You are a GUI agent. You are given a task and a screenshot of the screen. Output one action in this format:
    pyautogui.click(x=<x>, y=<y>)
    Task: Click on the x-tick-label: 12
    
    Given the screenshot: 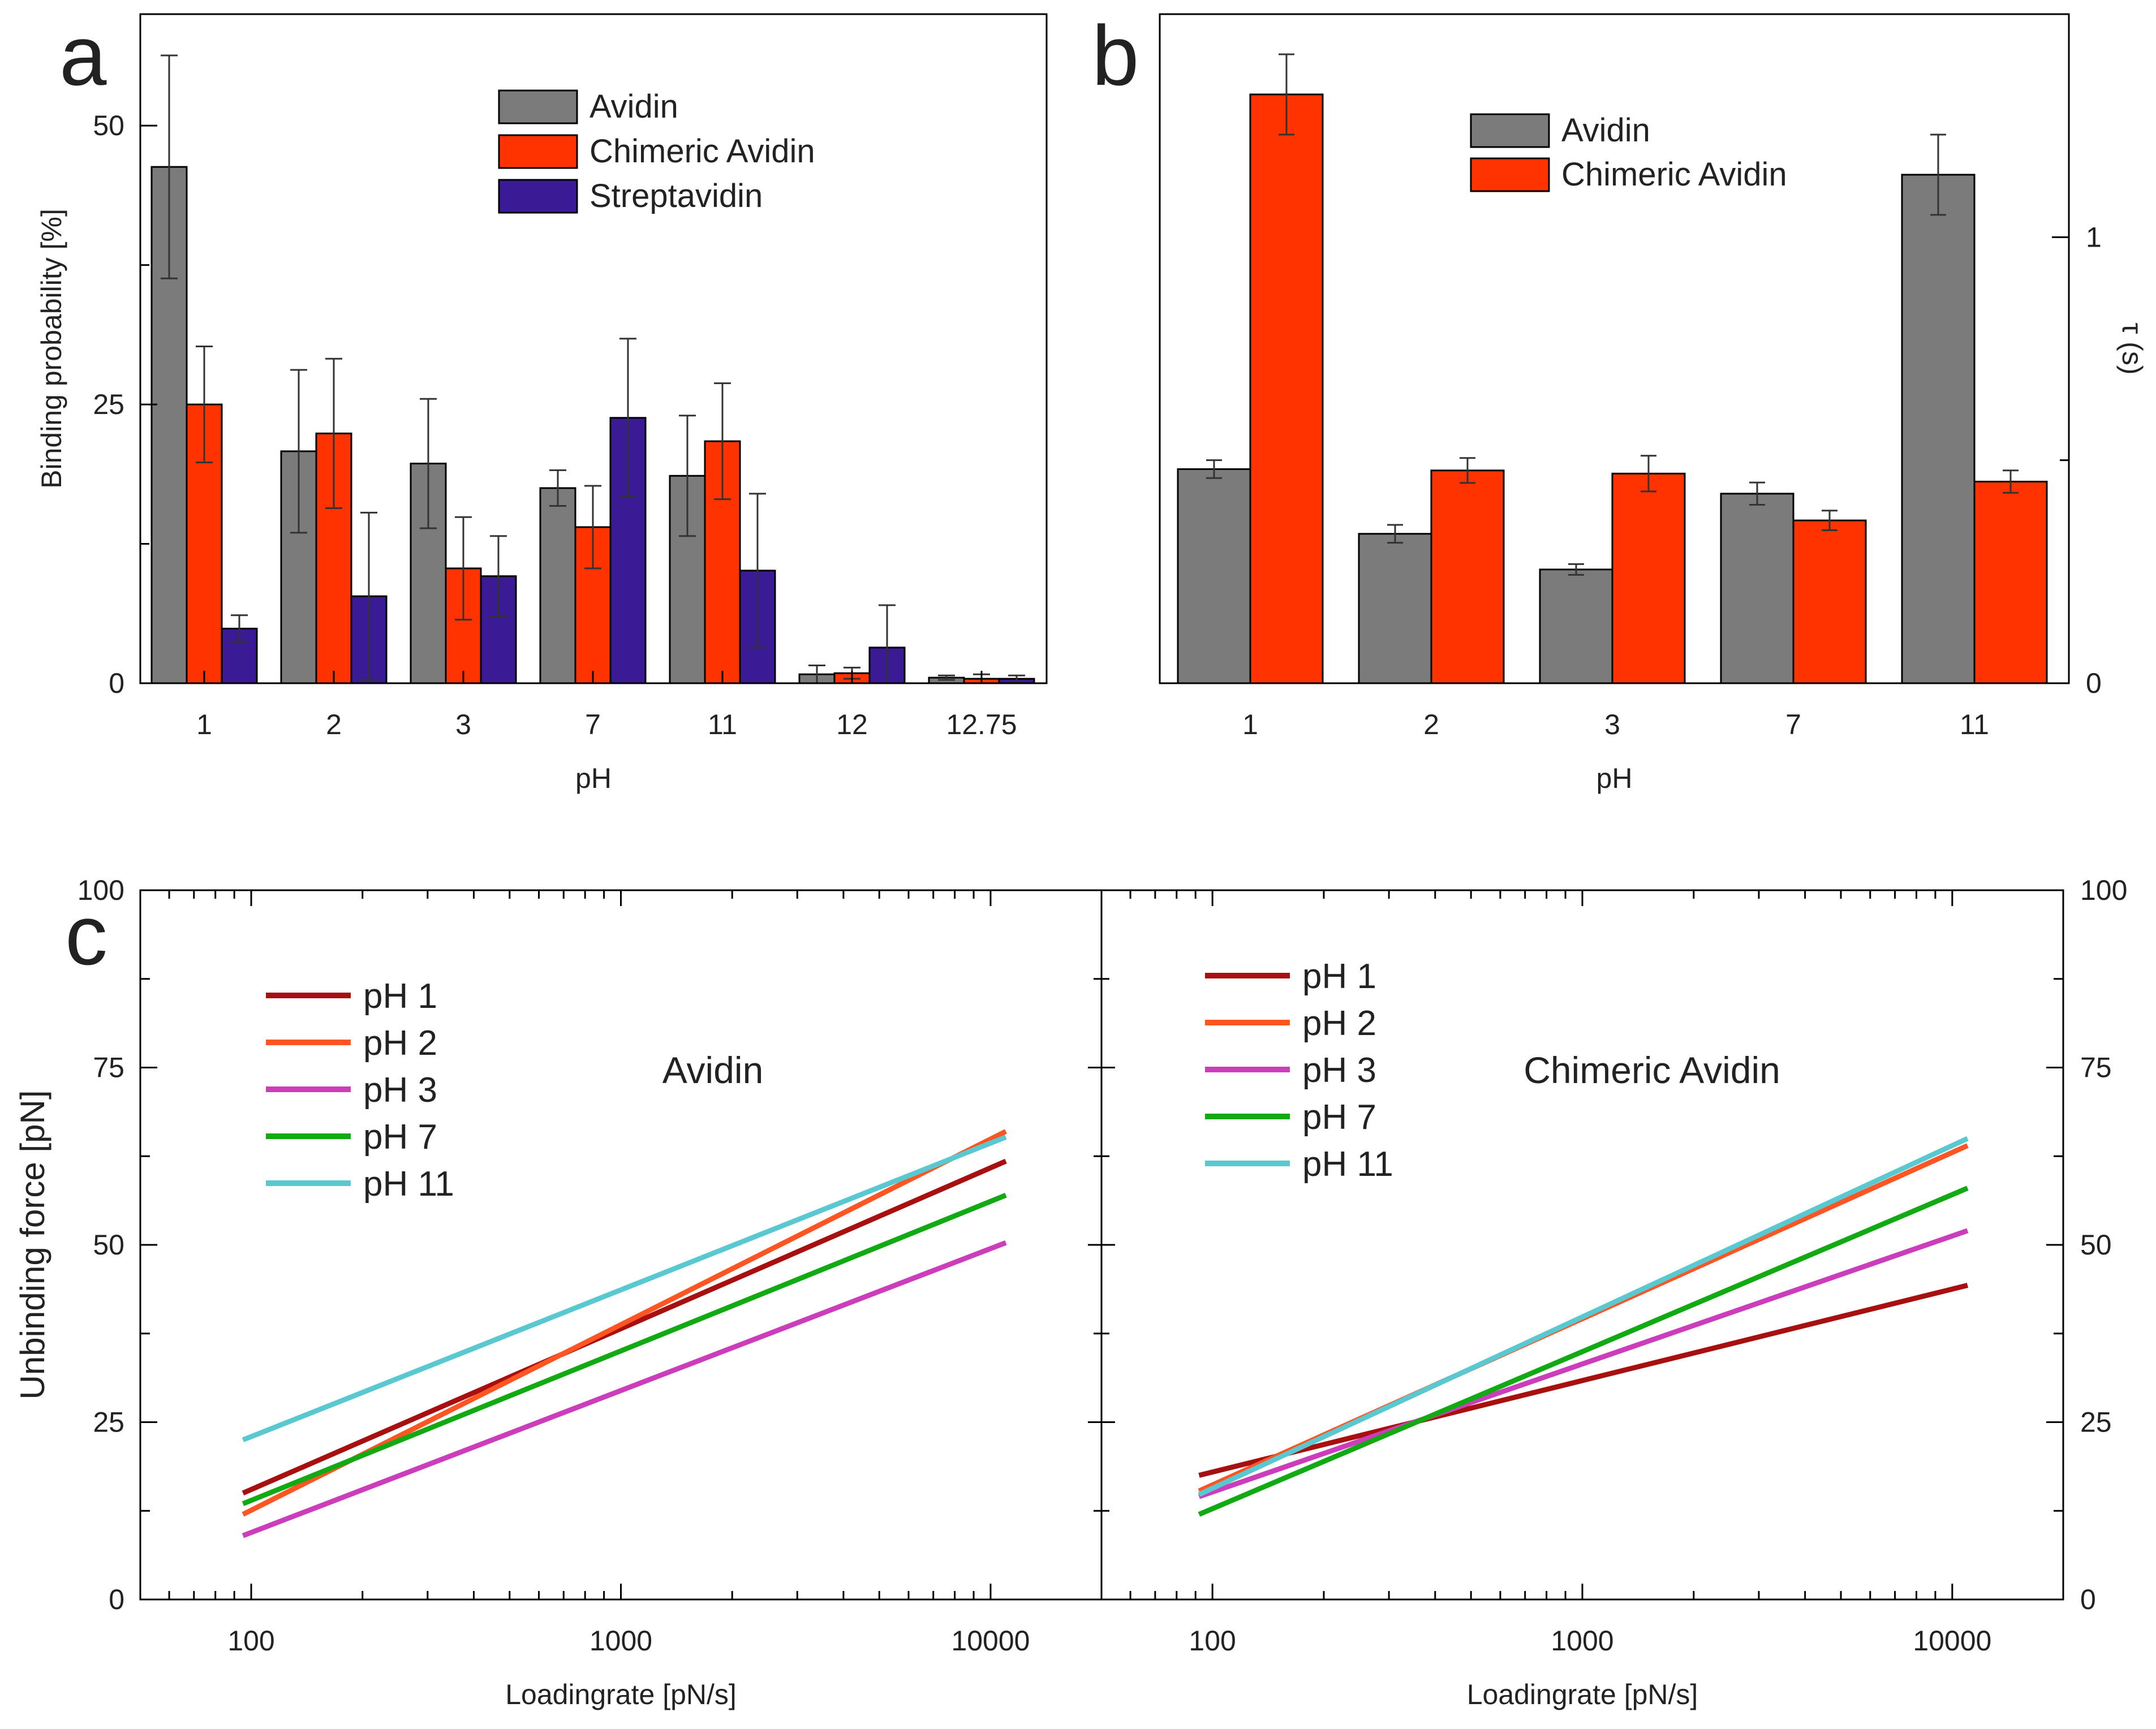 What is the action you would take?
    pyautogui.click(x=852, y=724)
    